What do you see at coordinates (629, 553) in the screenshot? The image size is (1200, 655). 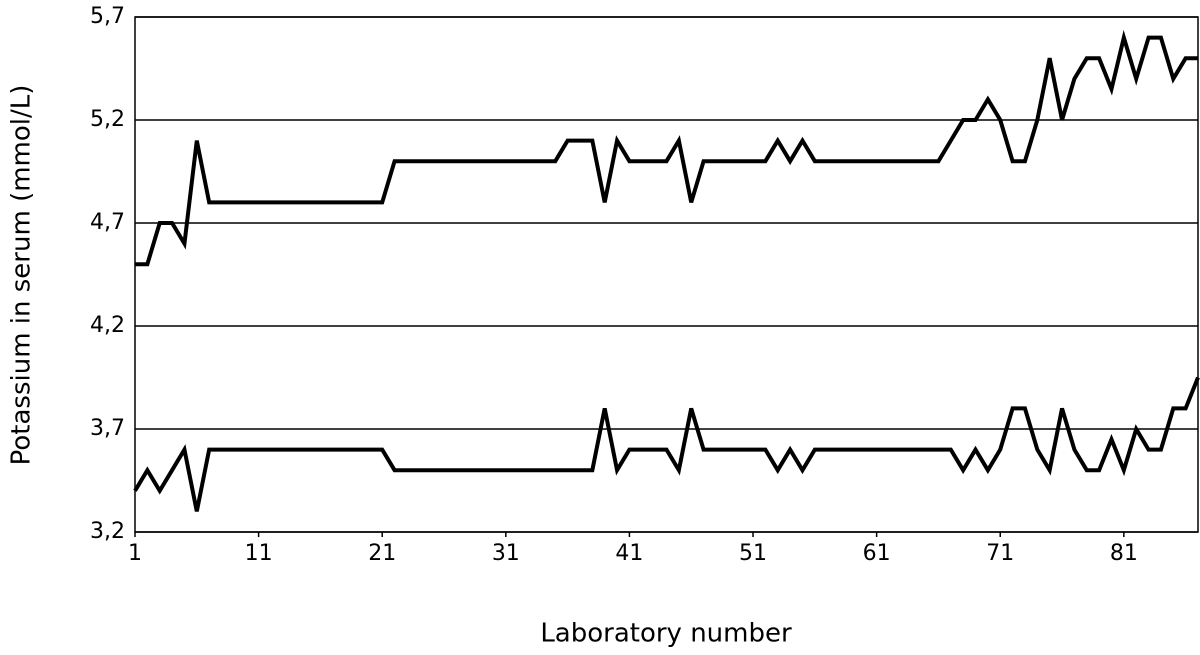 I see `x-tick-label: 41` at bounding box center [629, 553].